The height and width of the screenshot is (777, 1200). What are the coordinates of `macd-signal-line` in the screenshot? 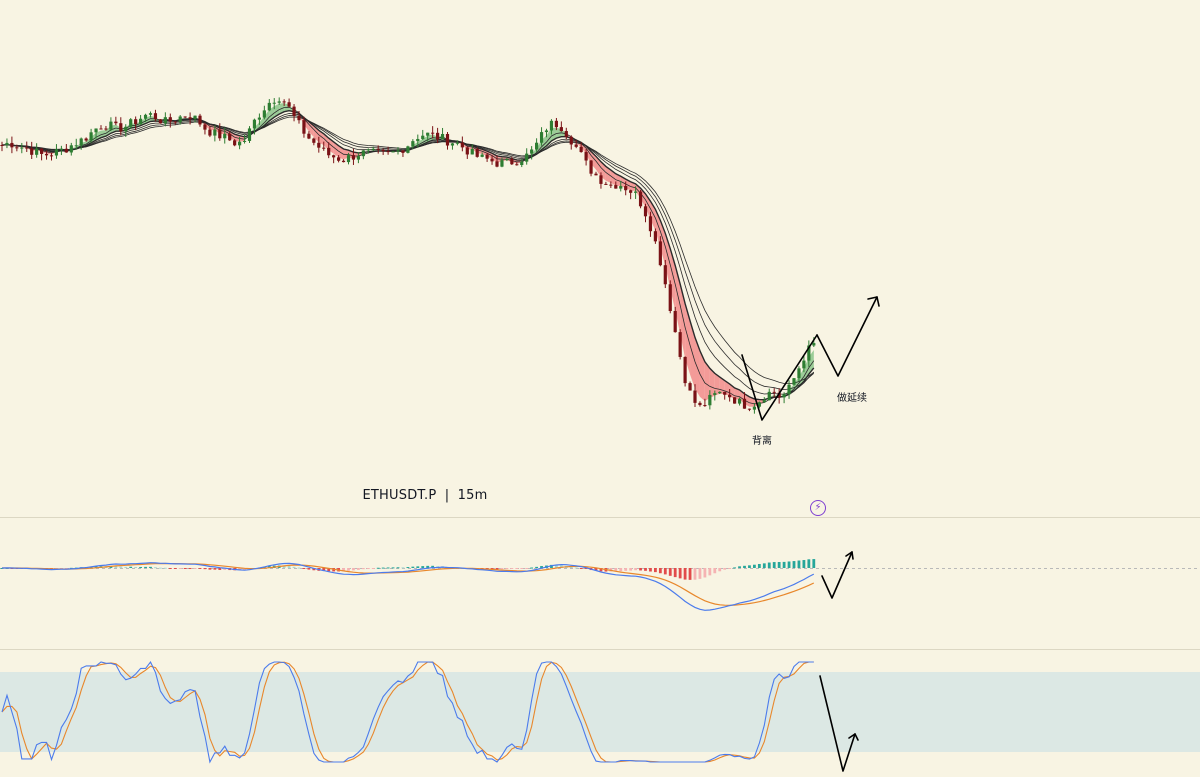 It's located at (408, 584).